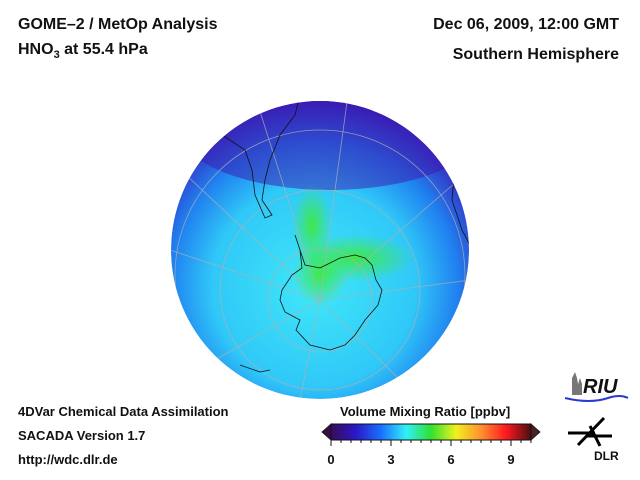 The width and height of the screenshot is (640, 480). I want to click on colorbar-min-arrow, so click(326, 432).